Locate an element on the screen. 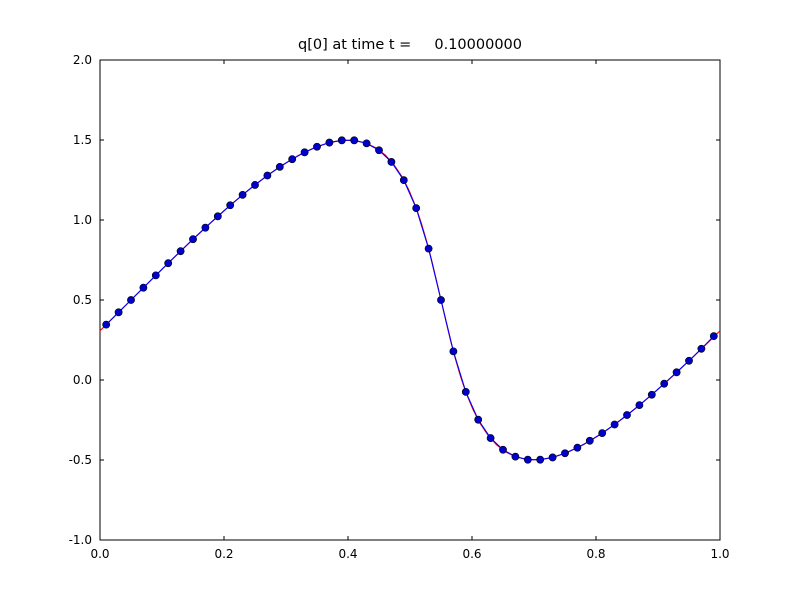  x-tick-label: 0.8 is located at coordinates (595, 554).